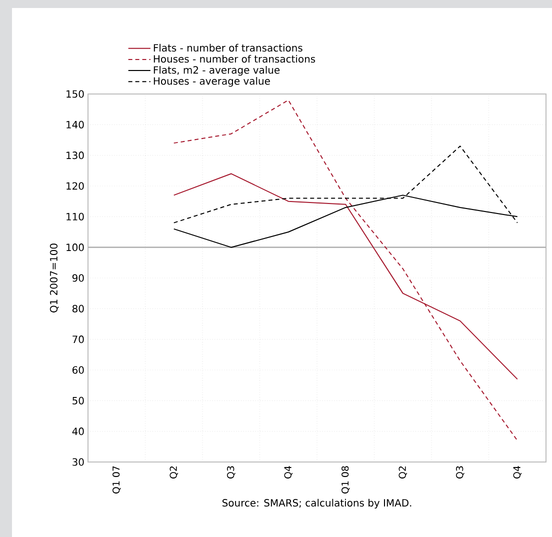 The height and width of the screenshot is (537, 552). What do you see at coordinates (235, 58) in the screenshot?
I see `legend-label: Houses - number of transactions` at bounding box center [235, 58].